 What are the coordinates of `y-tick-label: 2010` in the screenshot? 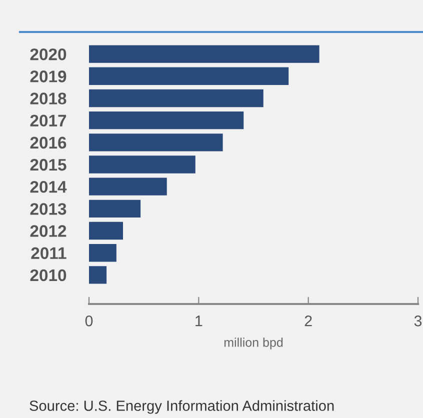 It's located at (48, 275).